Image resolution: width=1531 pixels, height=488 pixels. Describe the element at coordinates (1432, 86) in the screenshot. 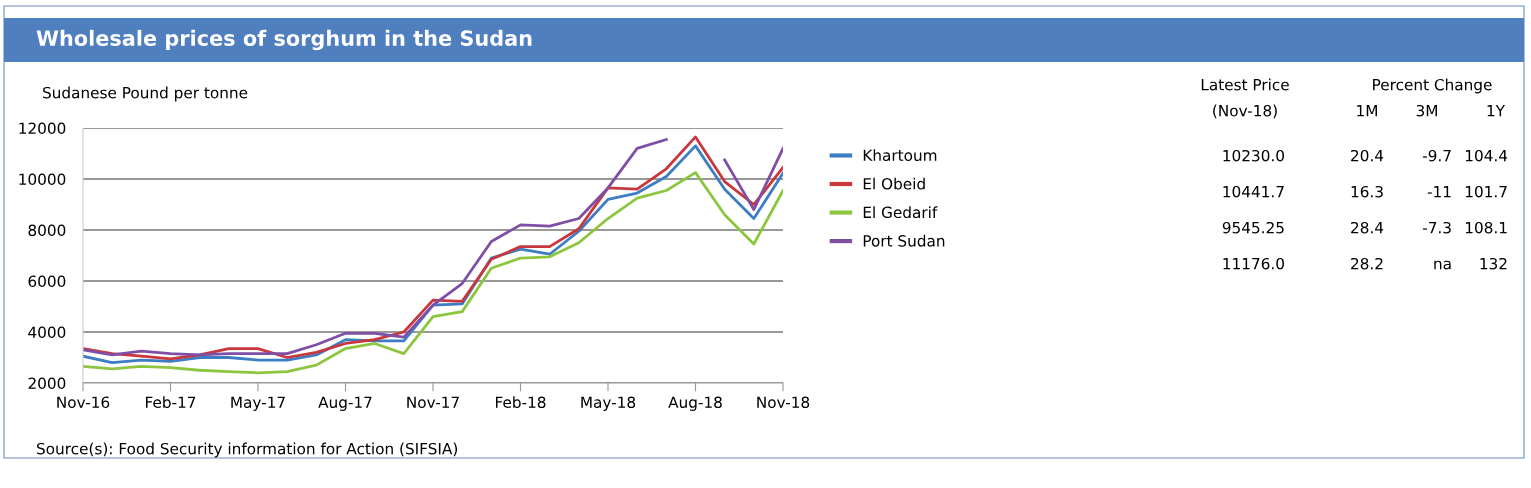

I see `text: Percent Change` at that location.